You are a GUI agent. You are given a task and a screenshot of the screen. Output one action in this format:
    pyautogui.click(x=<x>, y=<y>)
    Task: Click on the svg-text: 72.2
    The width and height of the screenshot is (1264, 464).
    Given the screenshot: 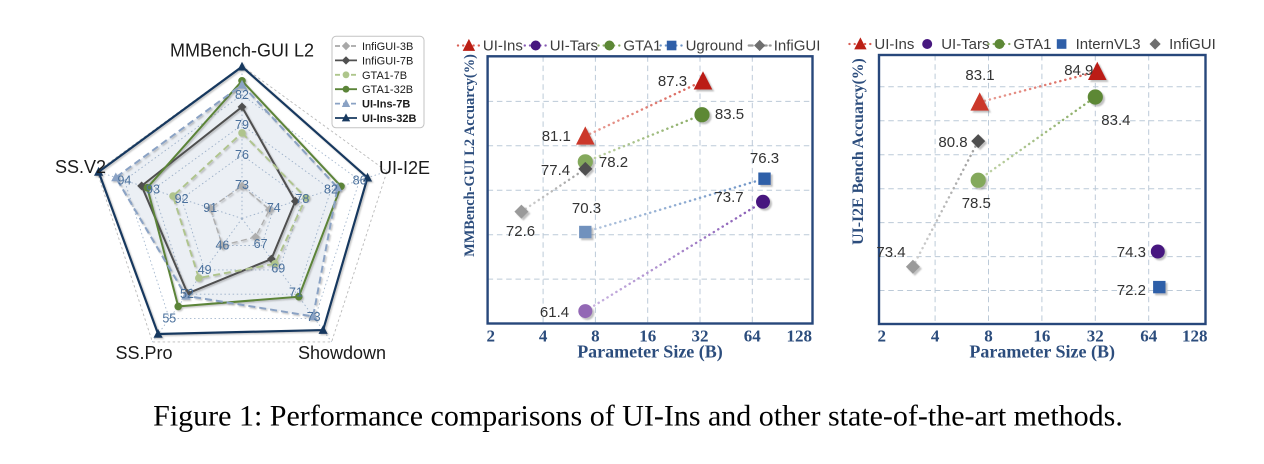 What is the action you would take?
    pyautogui.click(x=1131, y=290)
    